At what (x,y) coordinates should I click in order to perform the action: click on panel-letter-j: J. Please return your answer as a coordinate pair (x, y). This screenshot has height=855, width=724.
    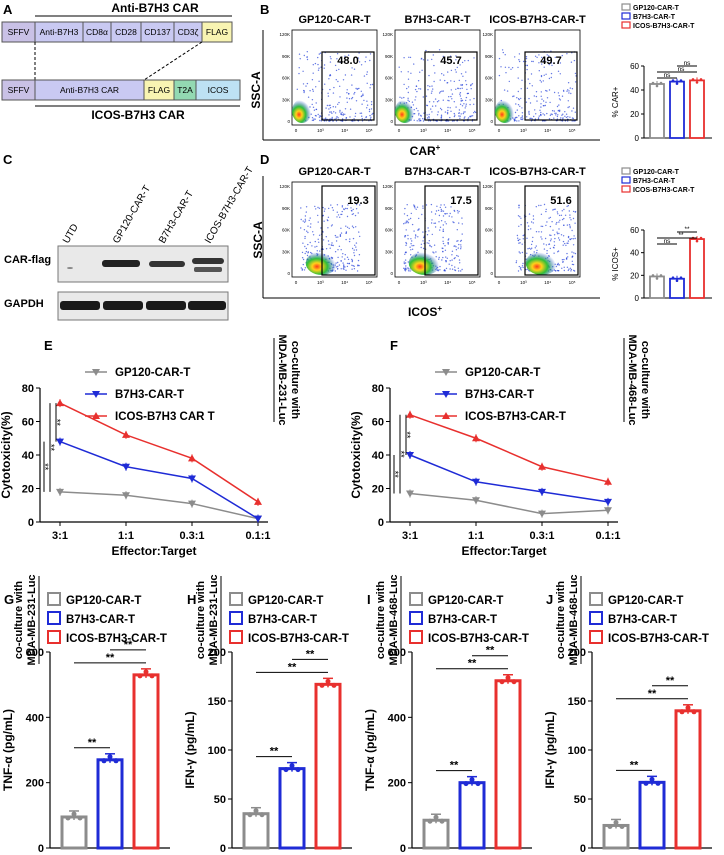
    Looking at the image, I should click on (549, 599).